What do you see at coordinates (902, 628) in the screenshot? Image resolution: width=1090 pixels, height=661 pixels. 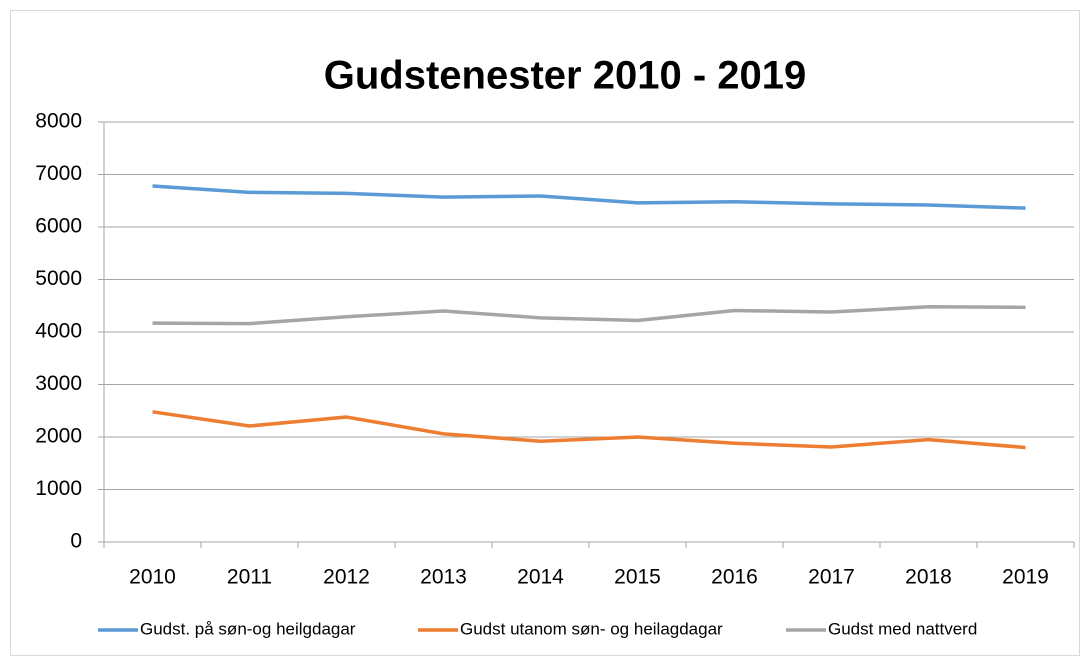 I see `legend-label: Gudst med nattverd` at bounding box center [902, 628].